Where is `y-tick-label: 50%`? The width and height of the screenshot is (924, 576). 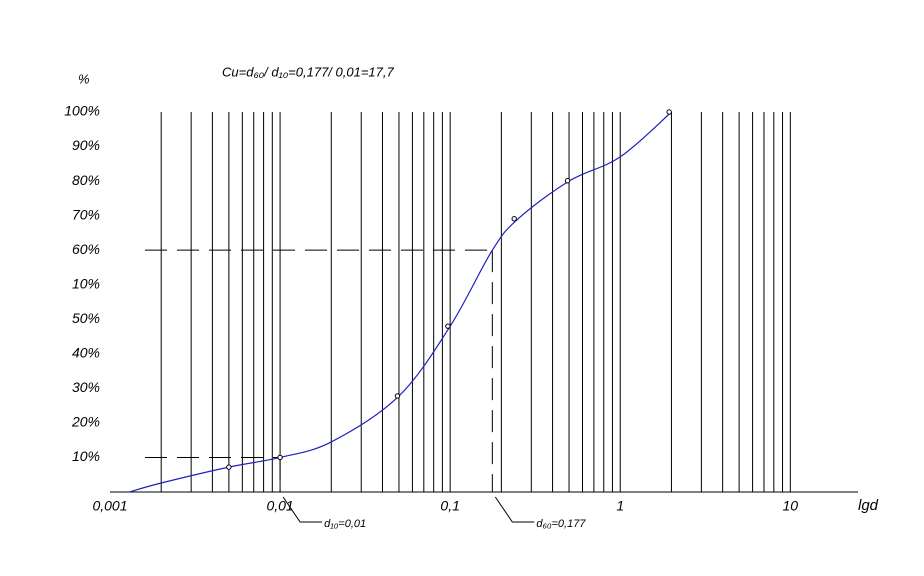 y-tick-label: 50% is located at coordinates (86, 318).